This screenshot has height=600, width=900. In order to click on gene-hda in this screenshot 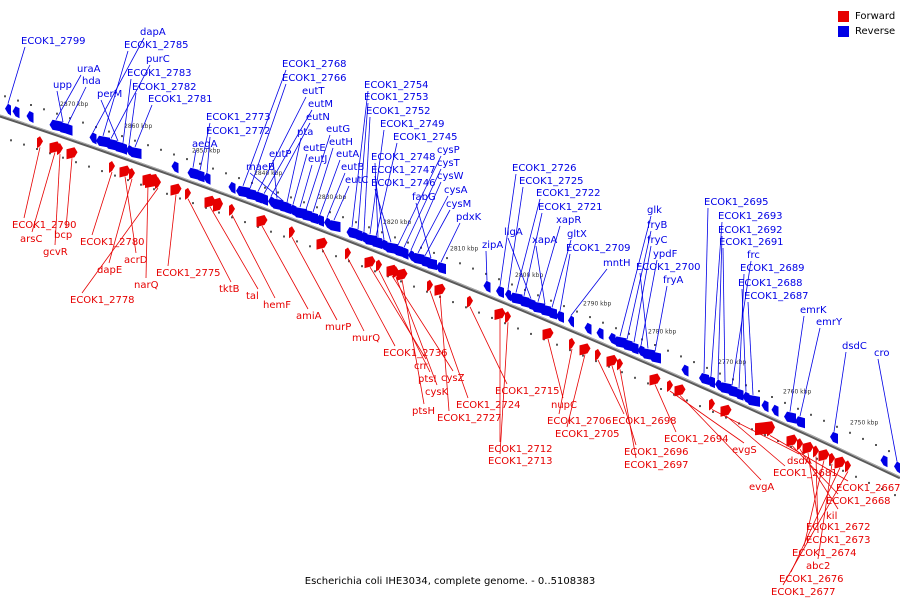, I will do `click(68, 129)`.